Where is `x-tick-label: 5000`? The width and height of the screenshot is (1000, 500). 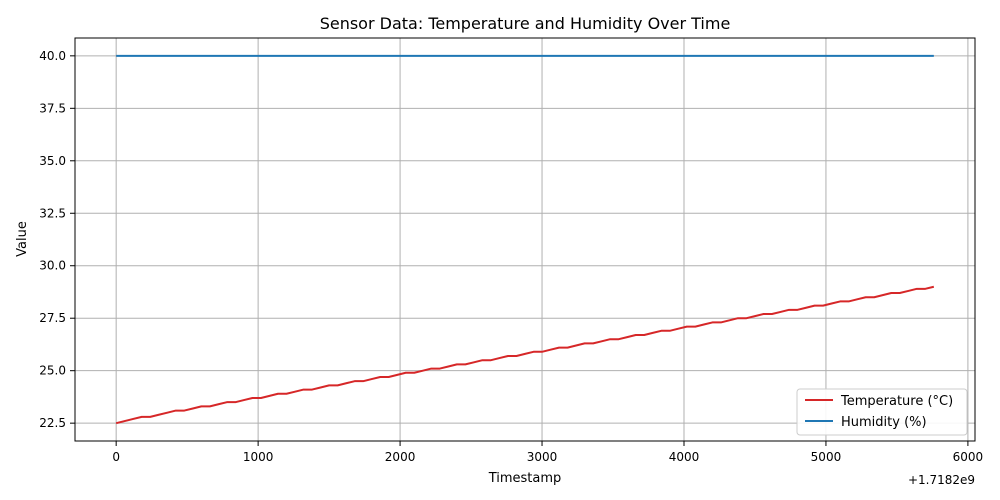 x-tick-label: 5000 is located at coordinates (826, 457).